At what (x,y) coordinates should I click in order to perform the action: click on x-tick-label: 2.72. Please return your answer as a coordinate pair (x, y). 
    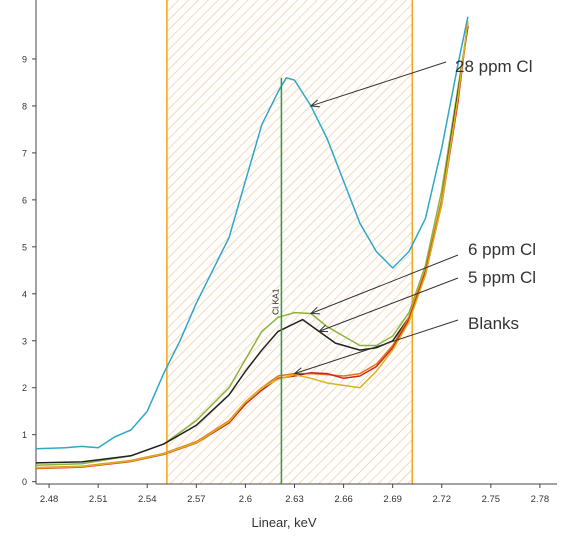
    Looking at the image, I should click on (441, 499).